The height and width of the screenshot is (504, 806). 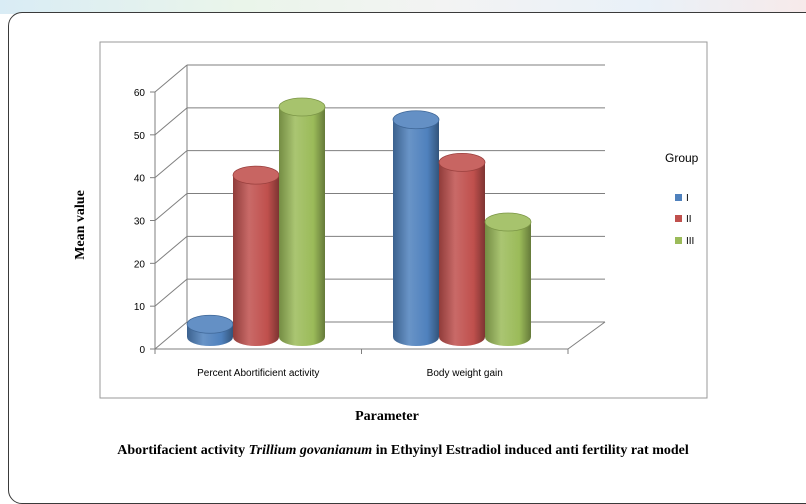 I want to click on floor-edge, so click(x=586, y=335).